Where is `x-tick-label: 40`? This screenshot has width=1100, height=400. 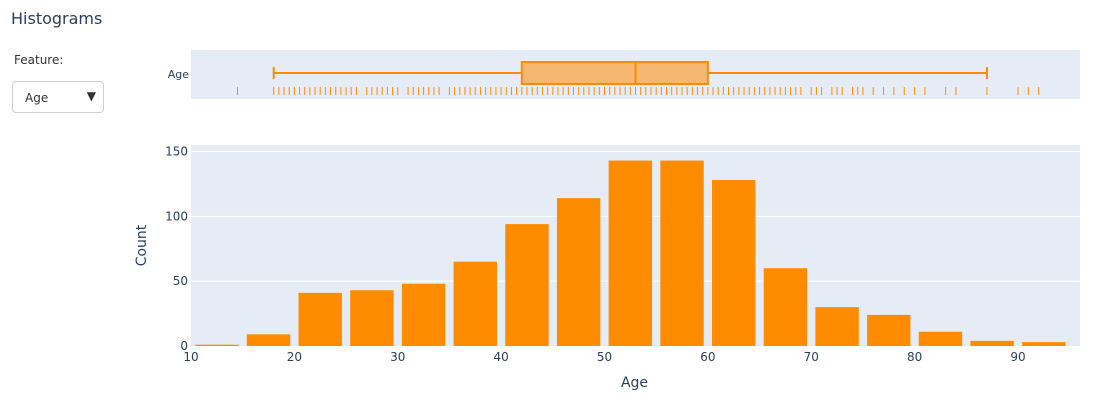 x-tick-label: 40 is located at coordinates (500, 357).